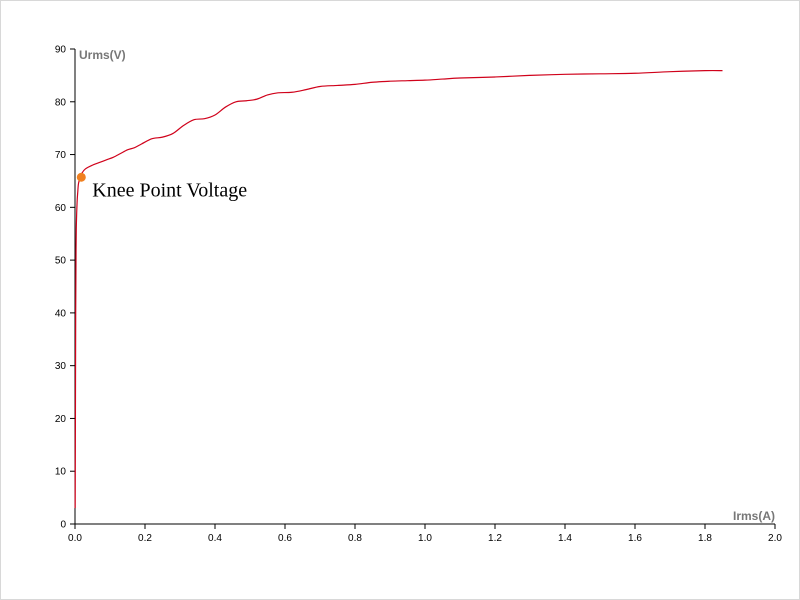 The width and height of the screenshot is (800, 600). Describe the element at coordinates (425, 538) in the screenshot. I see `x-tick-label: 1.0` at that location.